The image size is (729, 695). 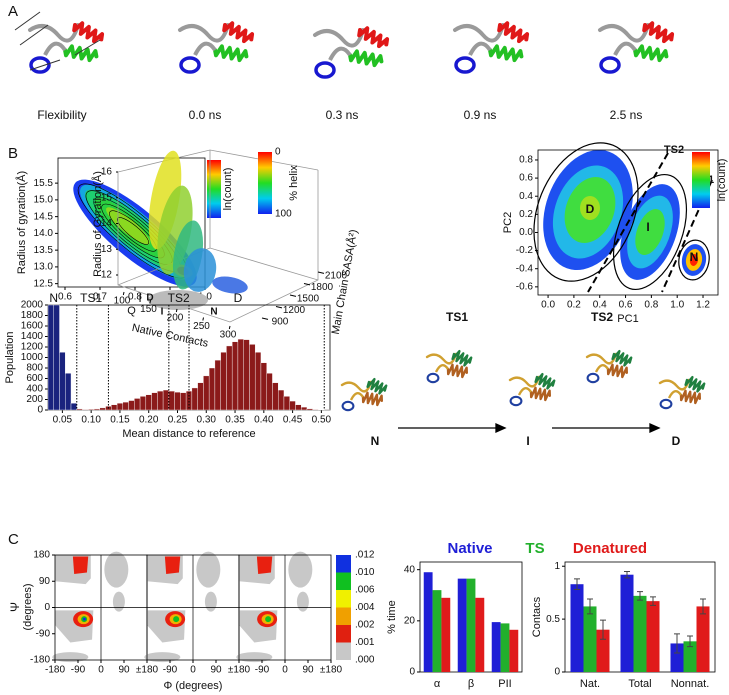 I want to click on x-tick-label: 90, so click(x=124, y=670).